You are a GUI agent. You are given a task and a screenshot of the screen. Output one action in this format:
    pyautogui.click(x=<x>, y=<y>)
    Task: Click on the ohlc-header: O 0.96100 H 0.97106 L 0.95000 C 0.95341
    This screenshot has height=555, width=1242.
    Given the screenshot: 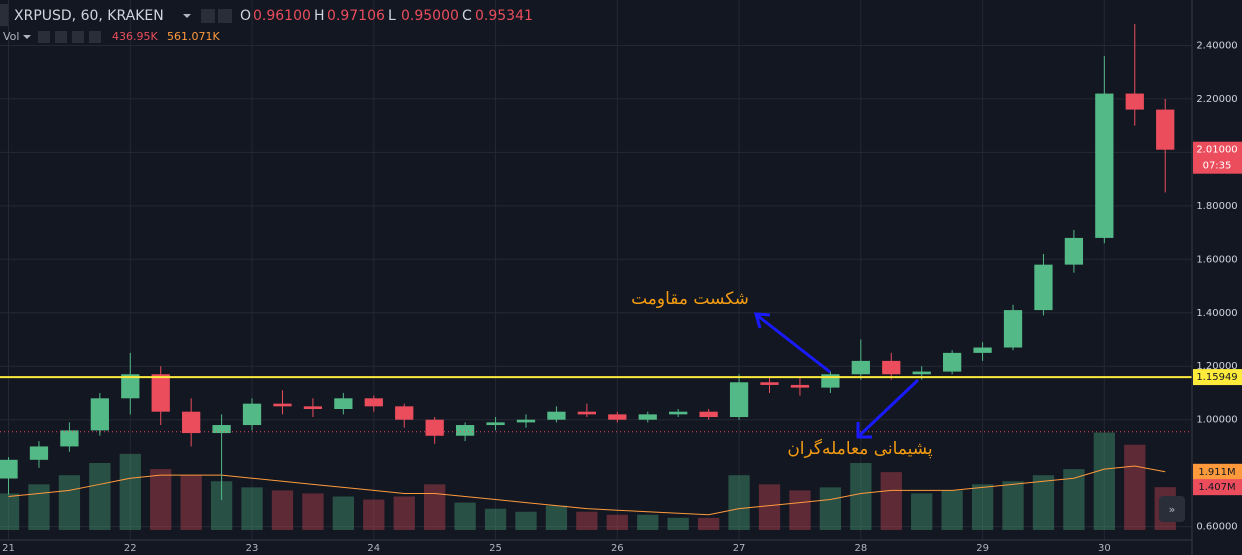 What is the action you would take?
    pyautogui.click(x=386, y=16)
    